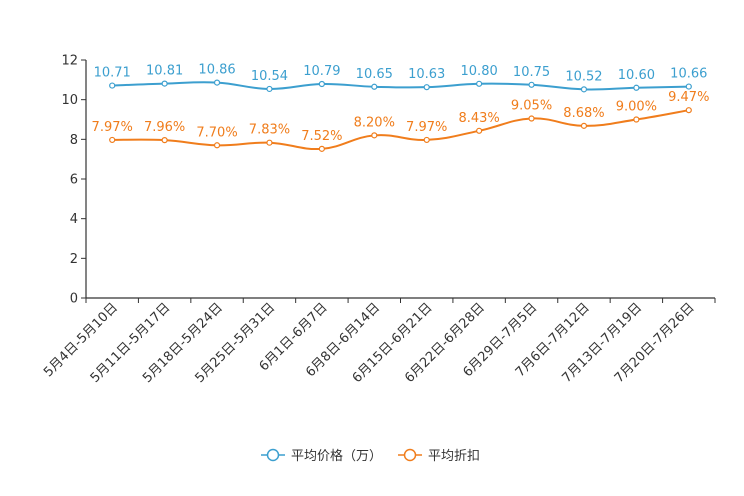  I want to click on y-tick-label: 4, so click(74, 219).